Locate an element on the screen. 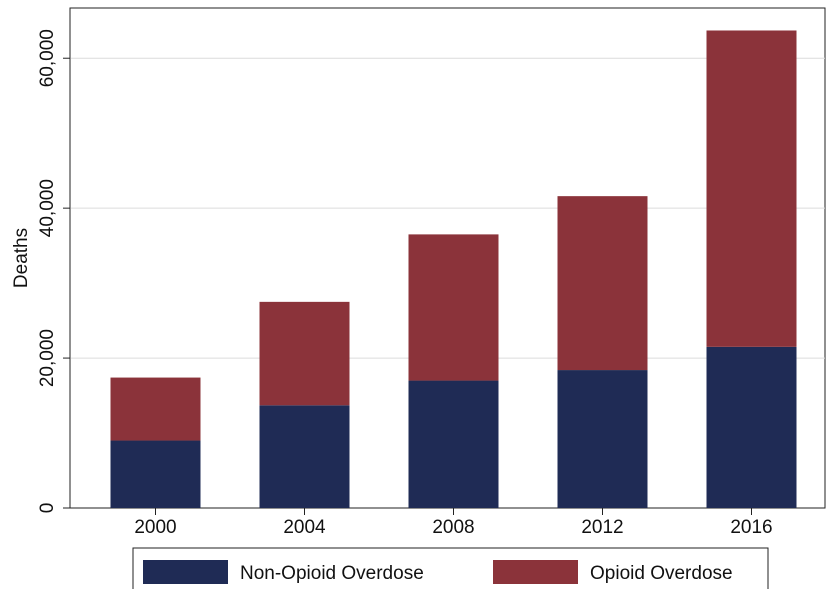  y-axis-label: Deaths is located at coordinates (21, 258).